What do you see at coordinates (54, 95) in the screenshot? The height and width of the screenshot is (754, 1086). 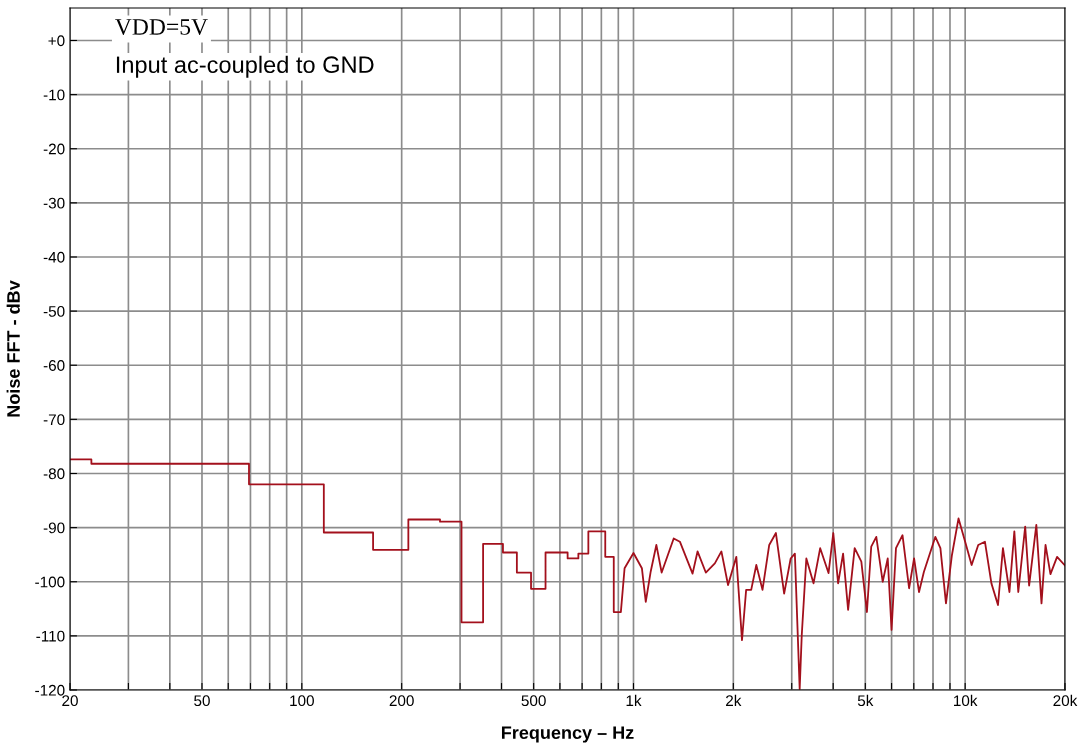 I see `y-tick-label: -10` at bounding box center [54, 95].